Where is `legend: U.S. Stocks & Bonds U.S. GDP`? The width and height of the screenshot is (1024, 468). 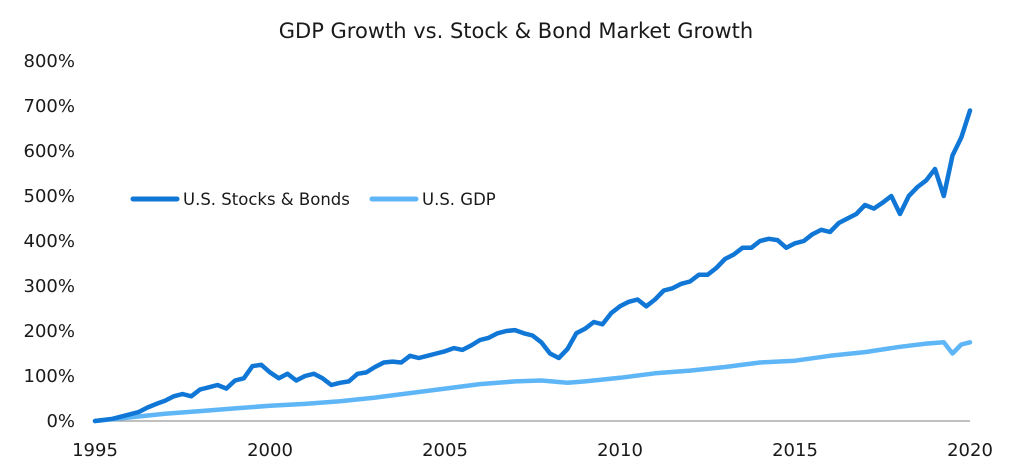 legend: U.S. Stocks & Bonds U.S. GDP is located at coordinates (313, 199).